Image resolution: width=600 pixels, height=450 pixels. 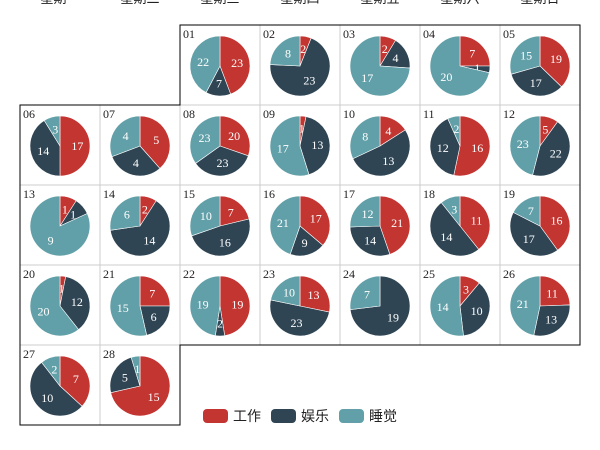 I want to click on day-pie: 21 14 12, so click(x=380, y=226).